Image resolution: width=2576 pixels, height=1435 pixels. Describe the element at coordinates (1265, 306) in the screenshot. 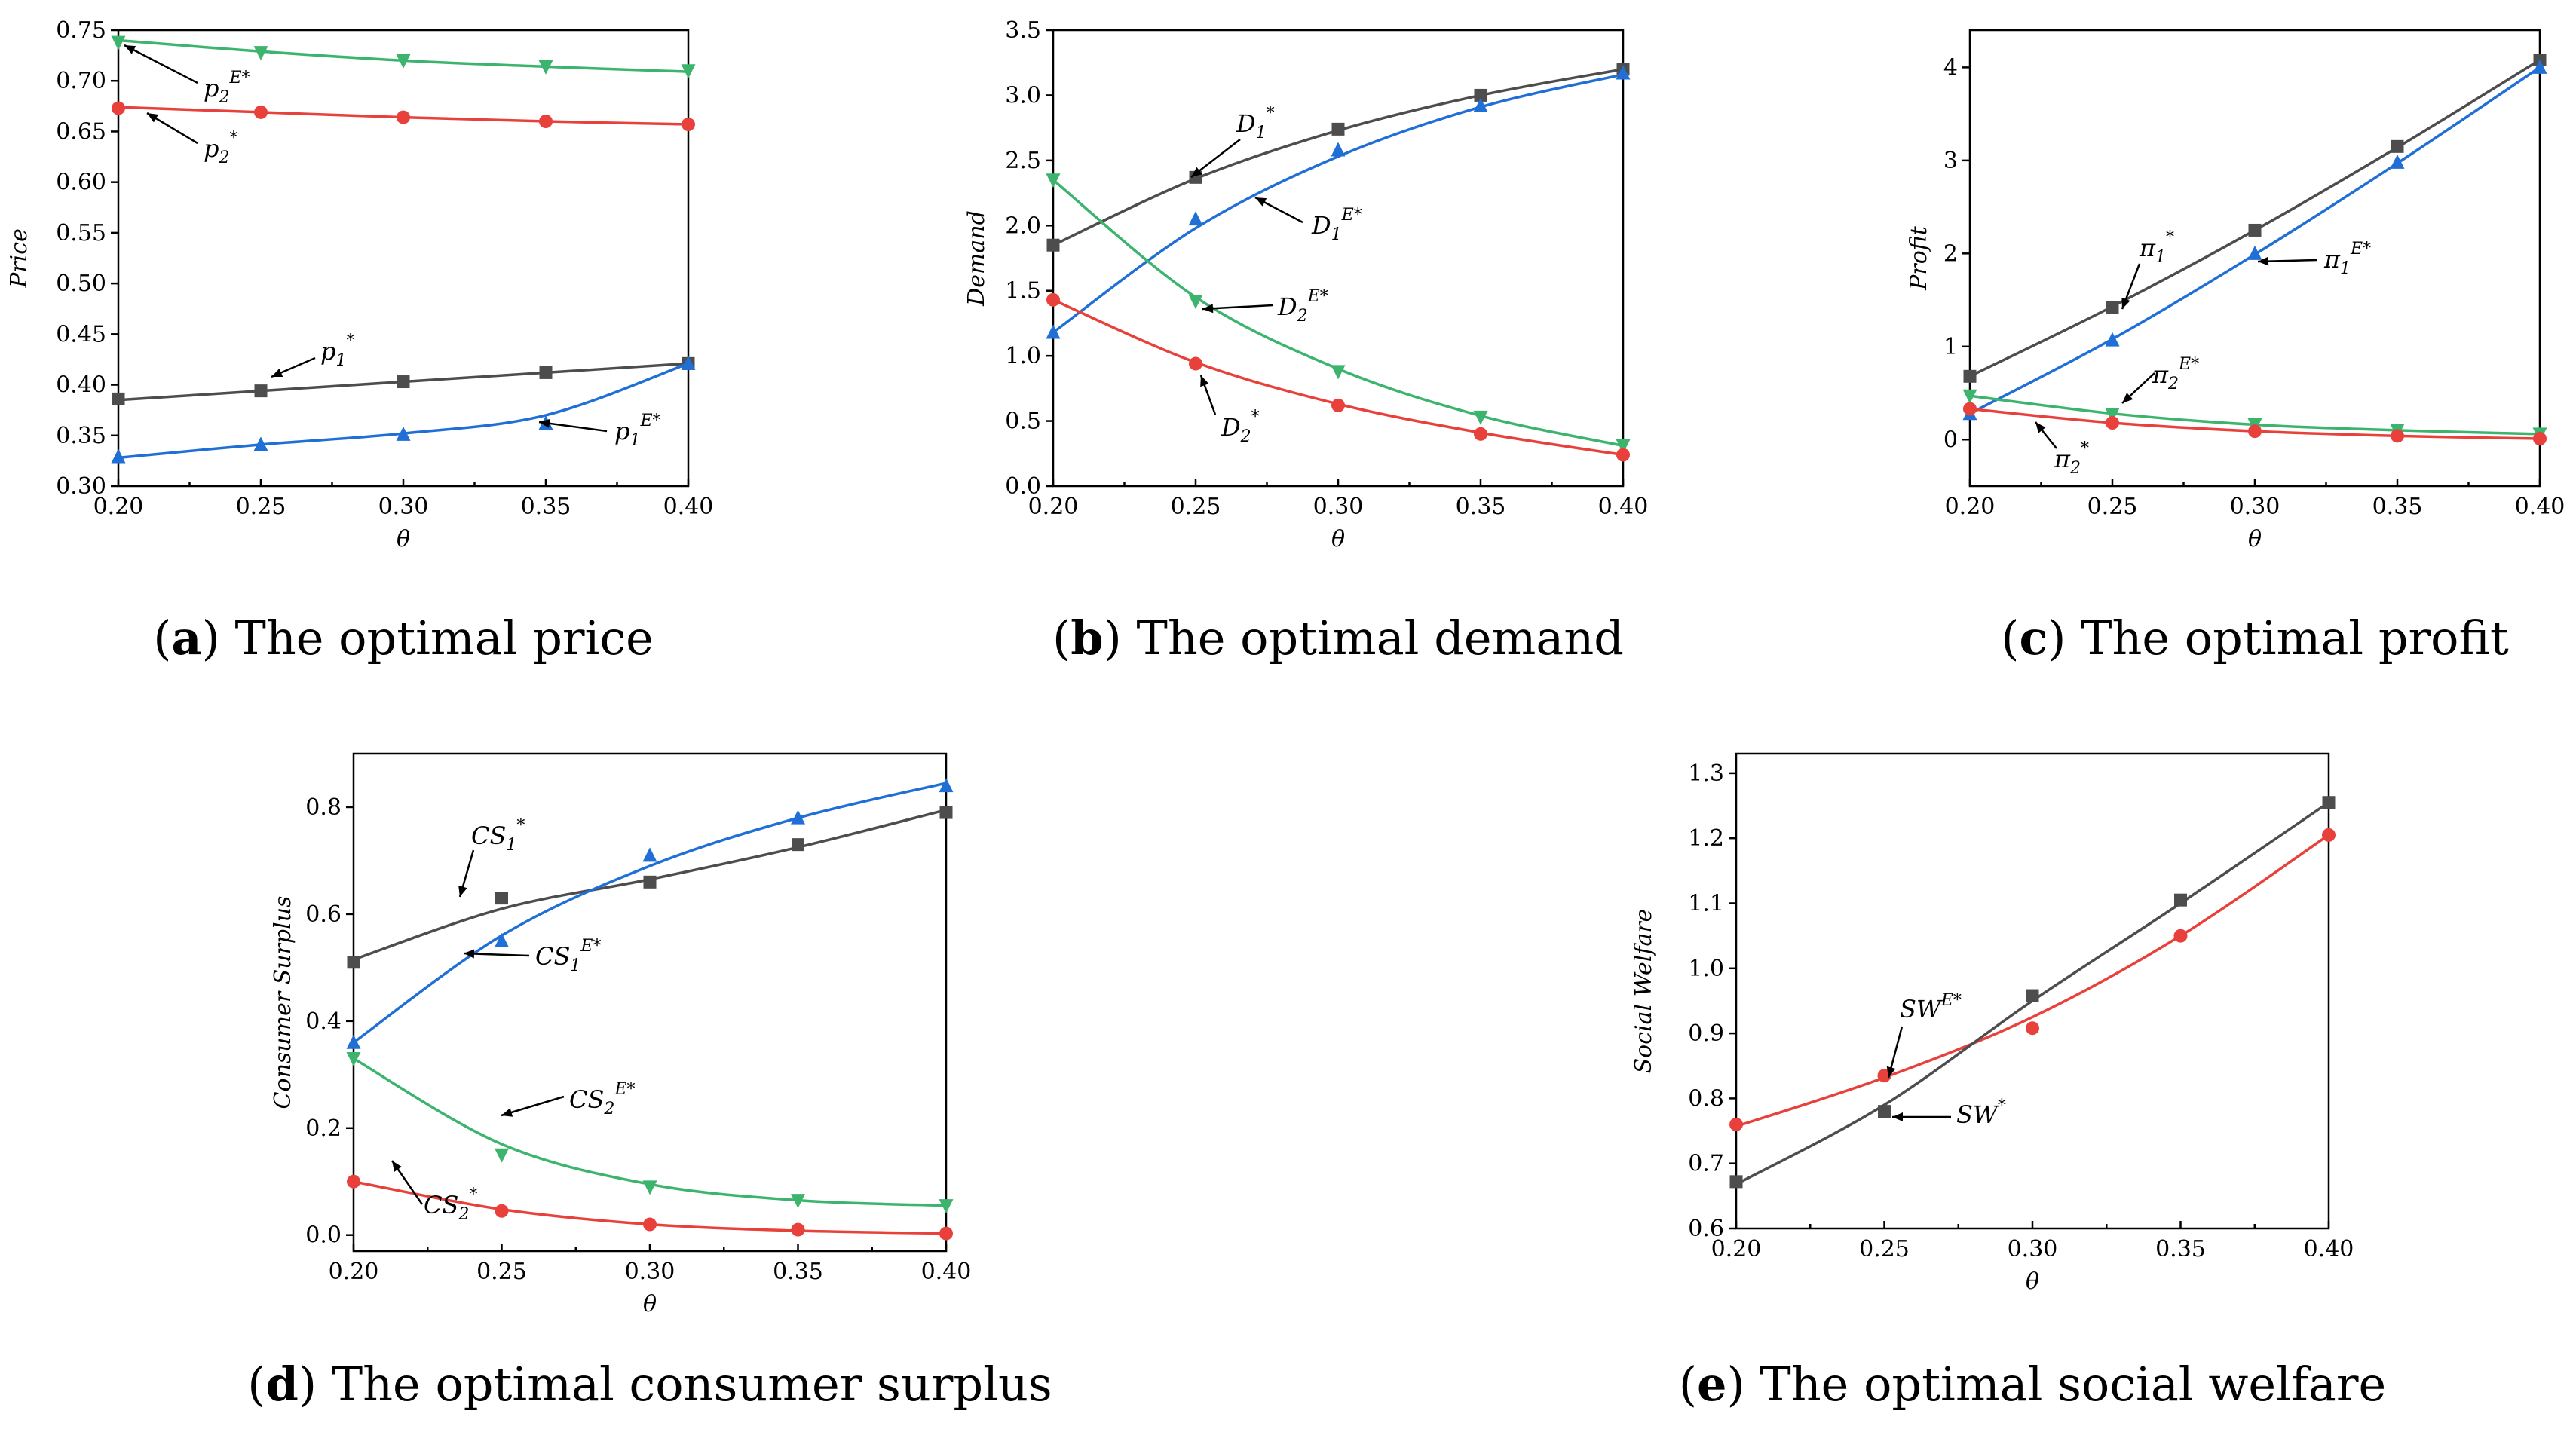

I see `annotation: D2E*` at that location.